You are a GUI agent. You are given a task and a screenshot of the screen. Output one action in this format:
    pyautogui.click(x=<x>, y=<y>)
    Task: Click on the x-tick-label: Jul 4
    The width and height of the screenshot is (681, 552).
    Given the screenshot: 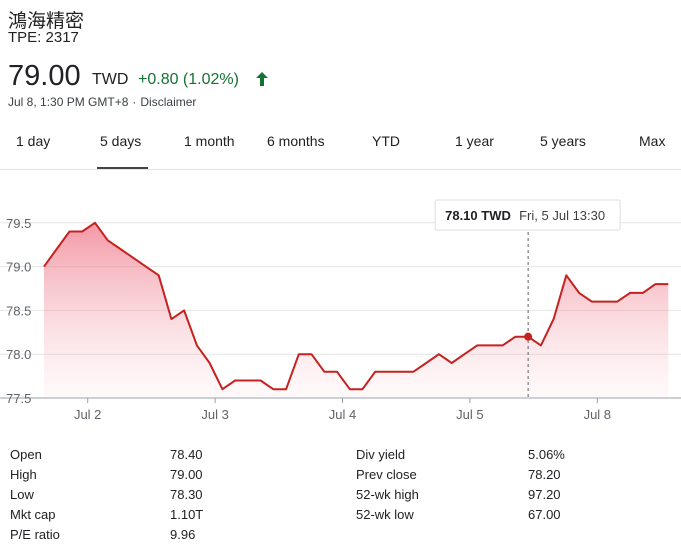 What is the action you would take?
    pyautogui.click(x=342, y=414)
    